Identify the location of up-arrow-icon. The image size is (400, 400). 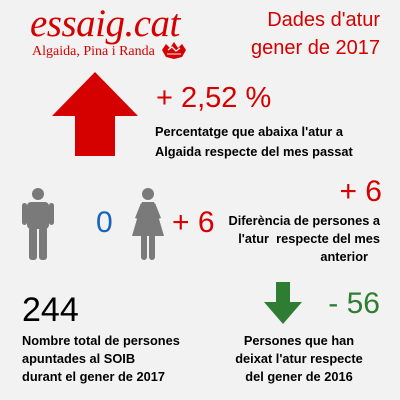
(95, 114).